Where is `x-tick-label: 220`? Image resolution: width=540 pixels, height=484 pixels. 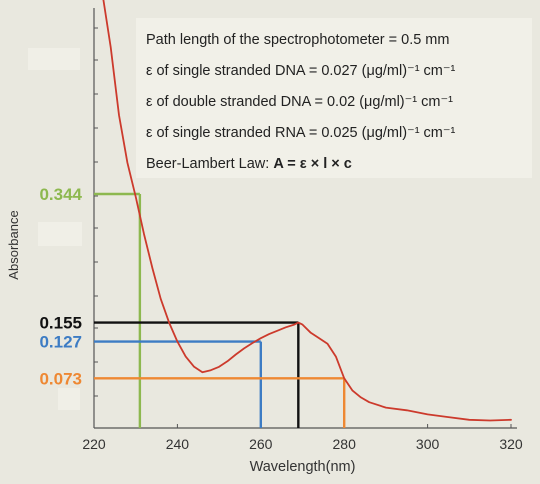
x-tick-label: 220 is located at coordinates (94, 444).